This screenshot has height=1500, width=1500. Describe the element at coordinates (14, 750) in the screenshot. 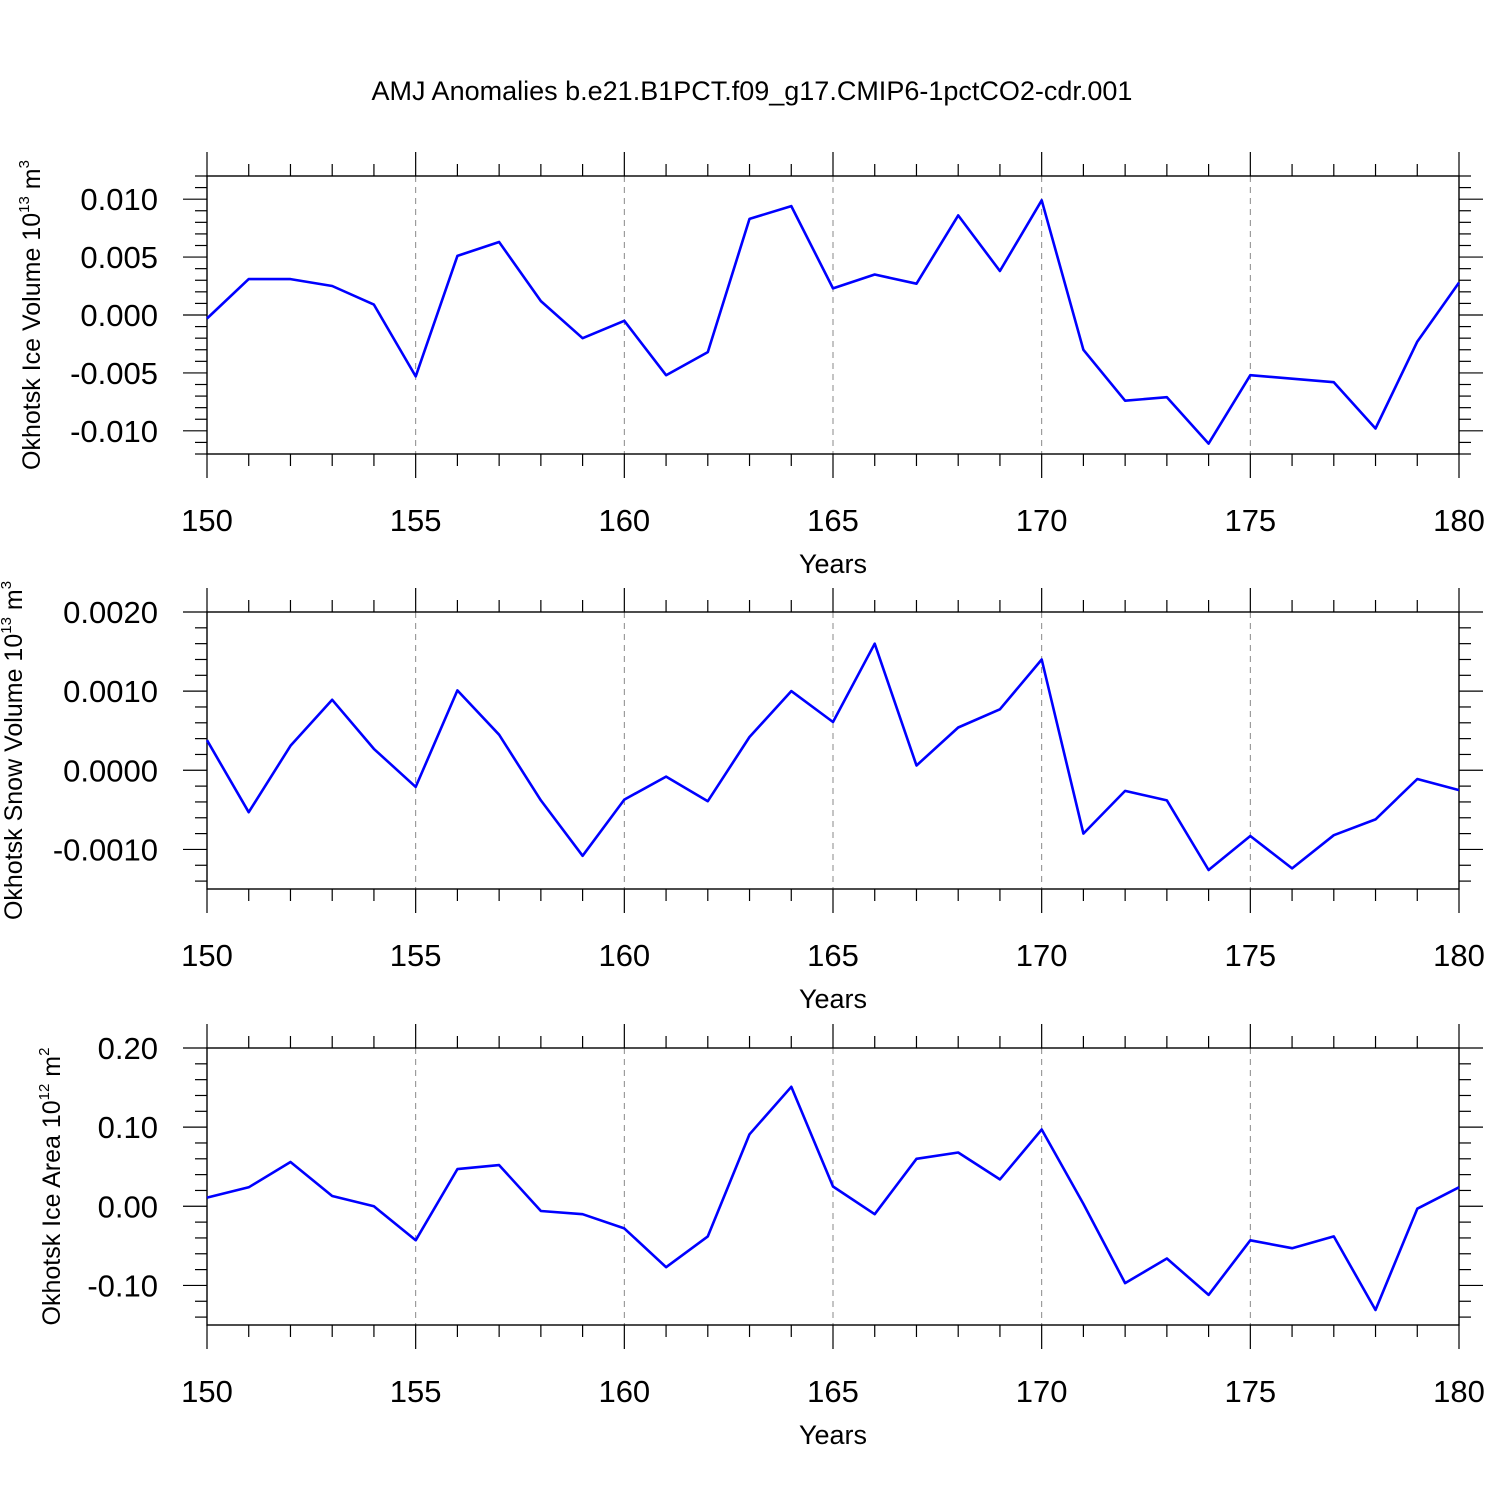

I see `y-axis-title: Okhotsk Snow Volume 1013 m3` at that location.